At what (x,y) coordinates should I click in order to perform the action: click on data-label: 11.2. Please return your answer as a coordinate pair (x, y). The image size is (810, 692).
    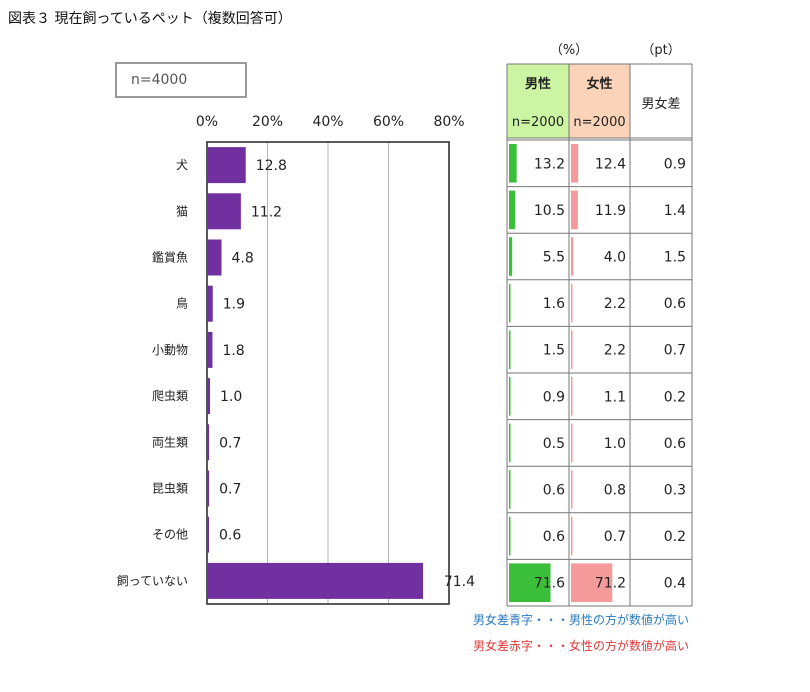
    Looking at the image, I should click on (266, 212).